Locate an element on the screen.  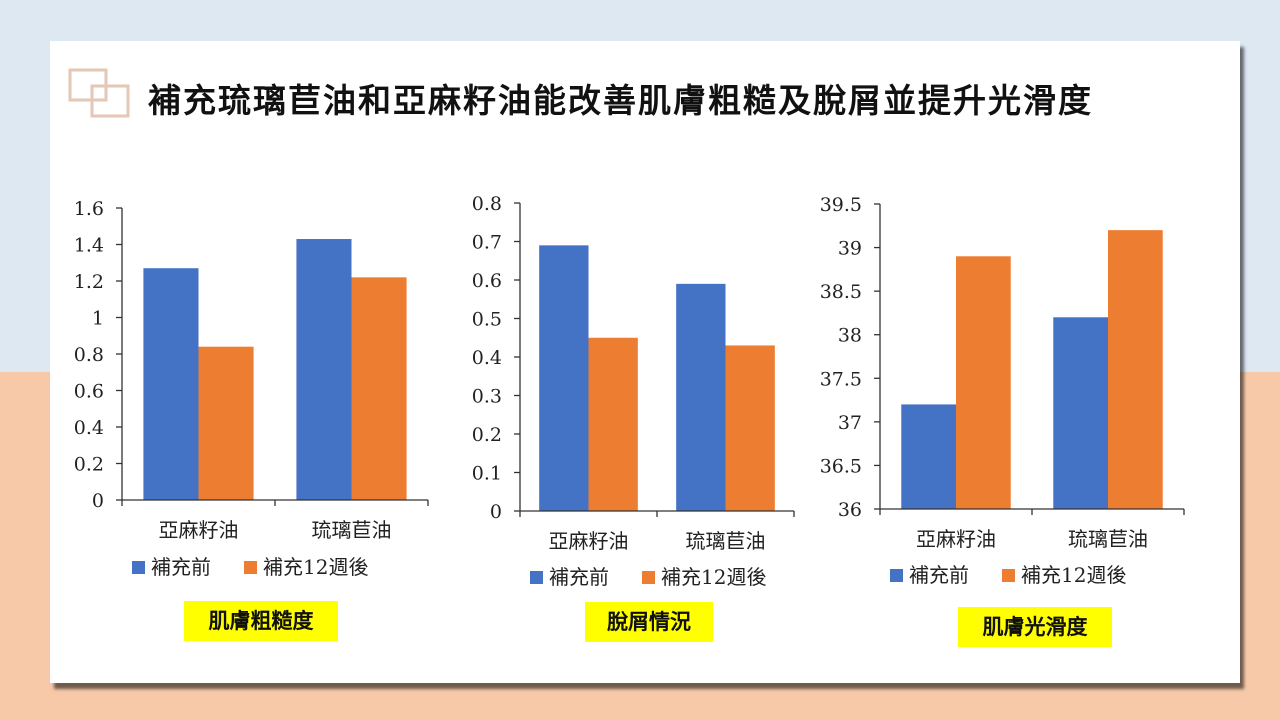
slide-title: 補充琉璃苣油和亞麻籽油能改善肌膚粗糙及脫屑並提升光滑度 is located at coordinates (620, 100).